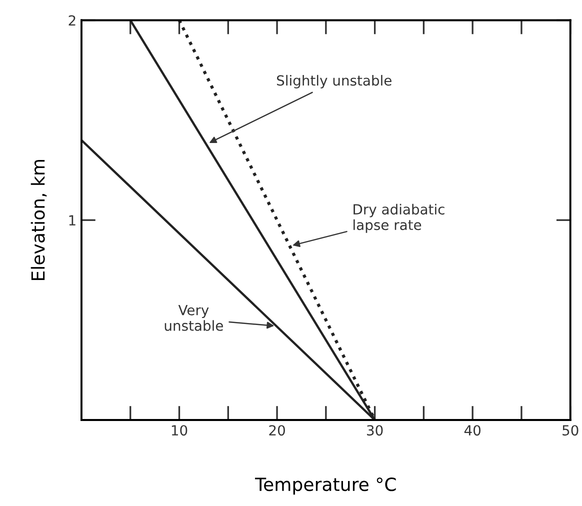  Describe the element at coordinates (277, 430) in the screenshot. I see `x-tick-label: 20` at that location.